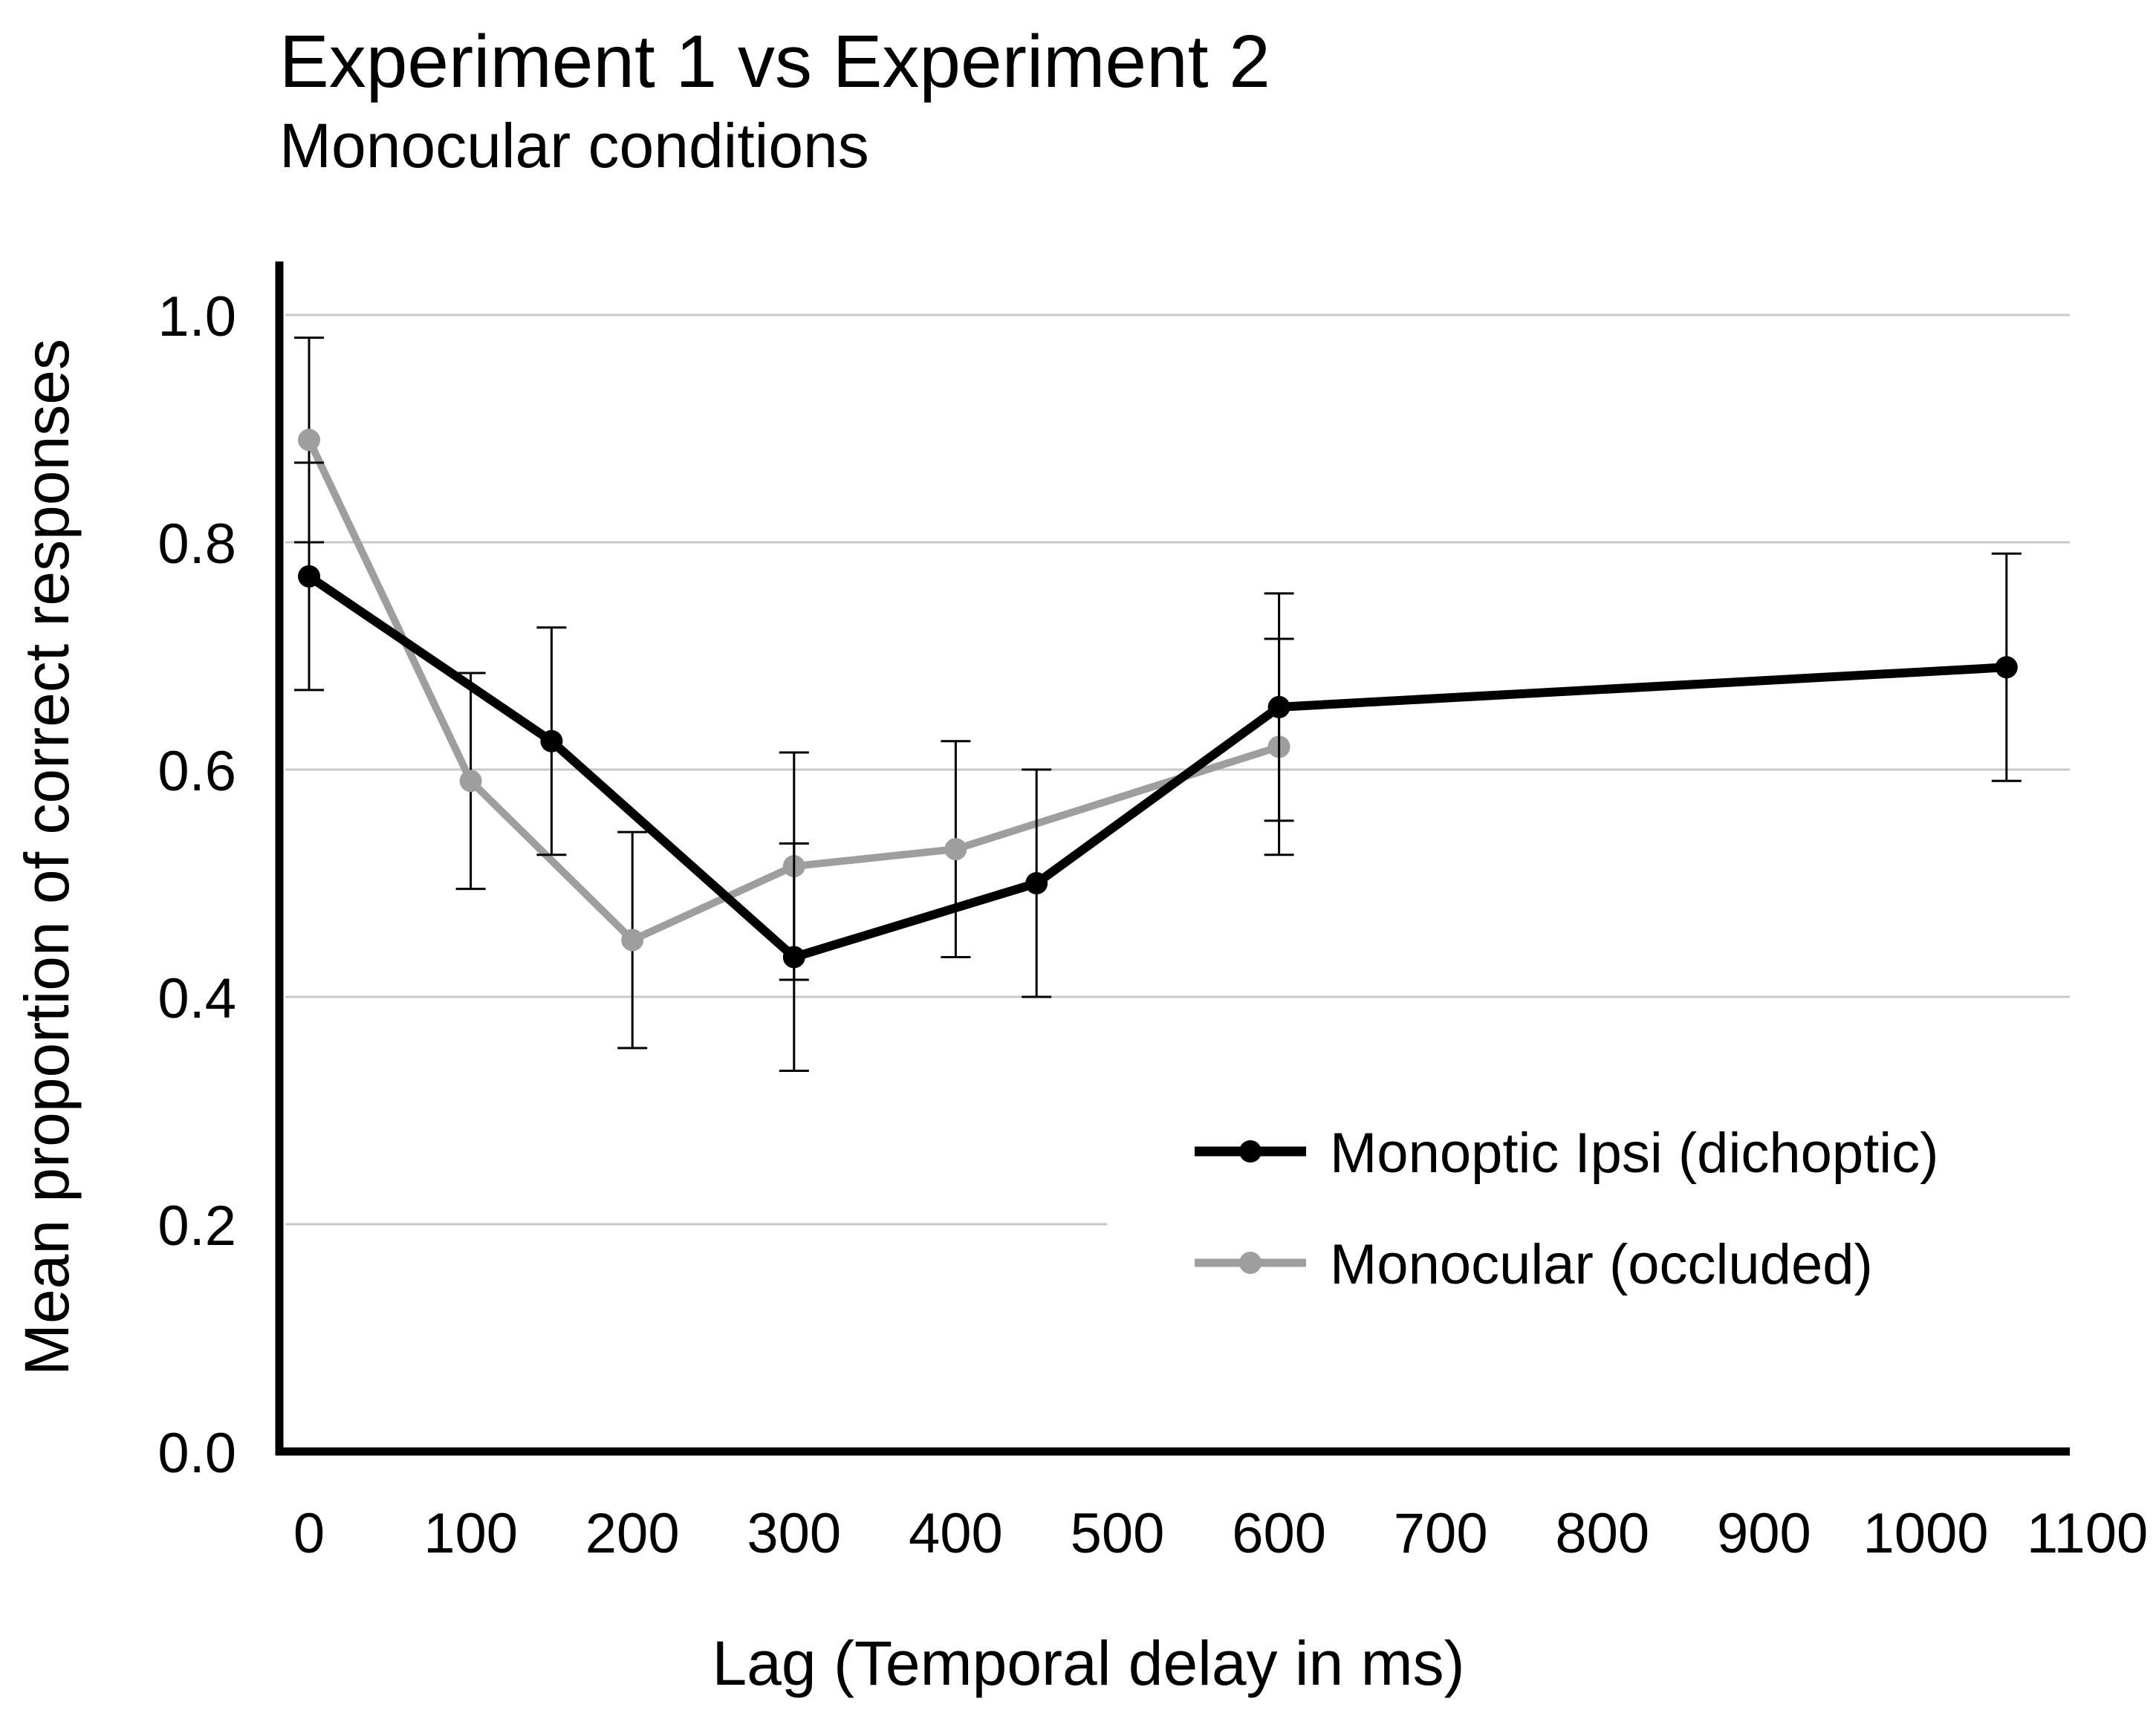 The width and height of the screenshot is (2156, 1710). I want to click on y-tick-label: 0.6, so click(197, 772).